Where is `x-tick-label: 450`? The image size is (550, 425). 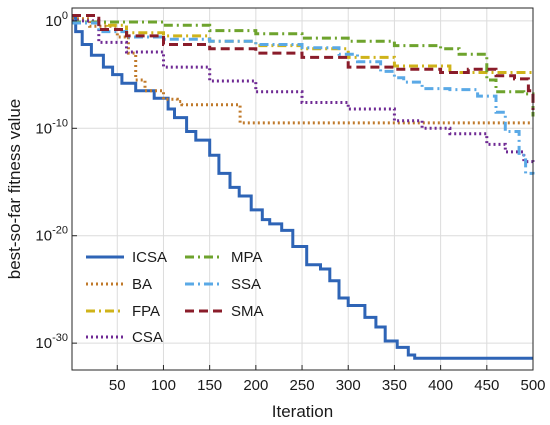 x-tick-label: 450 is located at coordinates (486, 385).